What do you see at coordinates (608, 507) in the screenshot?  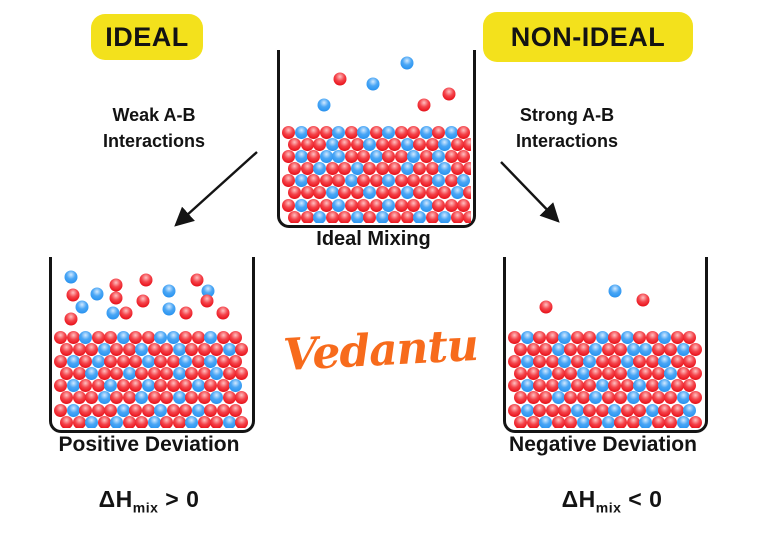 I see `delta-h-subscript: mix` at bounding box center [608, 507].